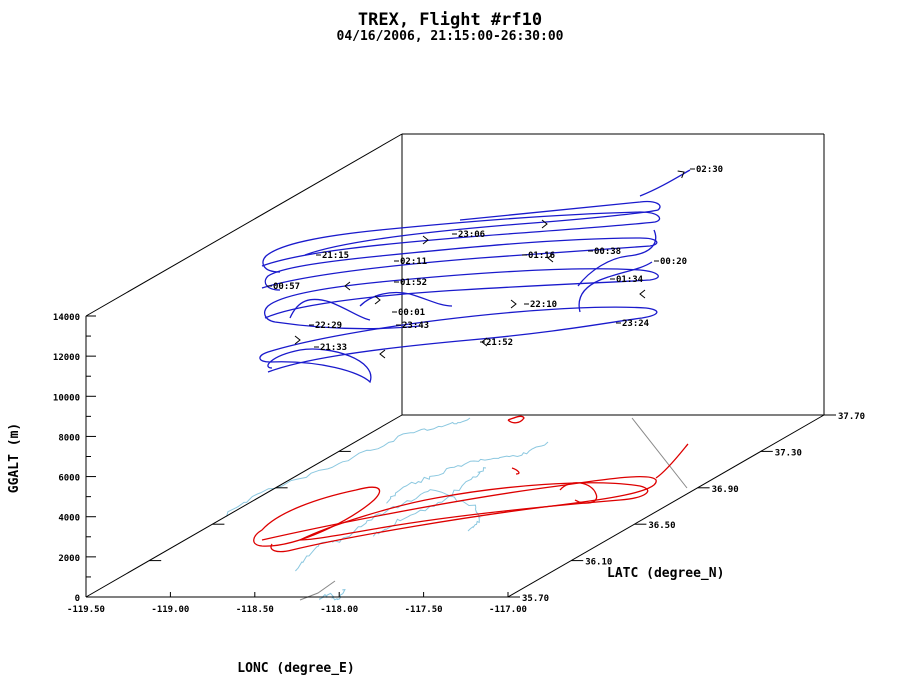  Describe the element at coordinates (413, 262) in the screenshot. I see `time-label: 02:11` at that location.